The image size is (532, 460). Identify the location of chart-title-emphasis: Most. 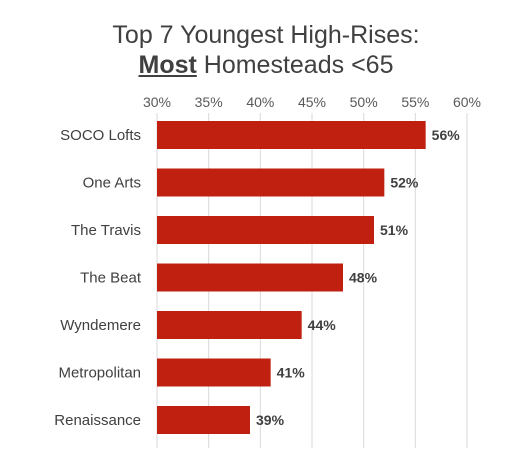
(167, 65).